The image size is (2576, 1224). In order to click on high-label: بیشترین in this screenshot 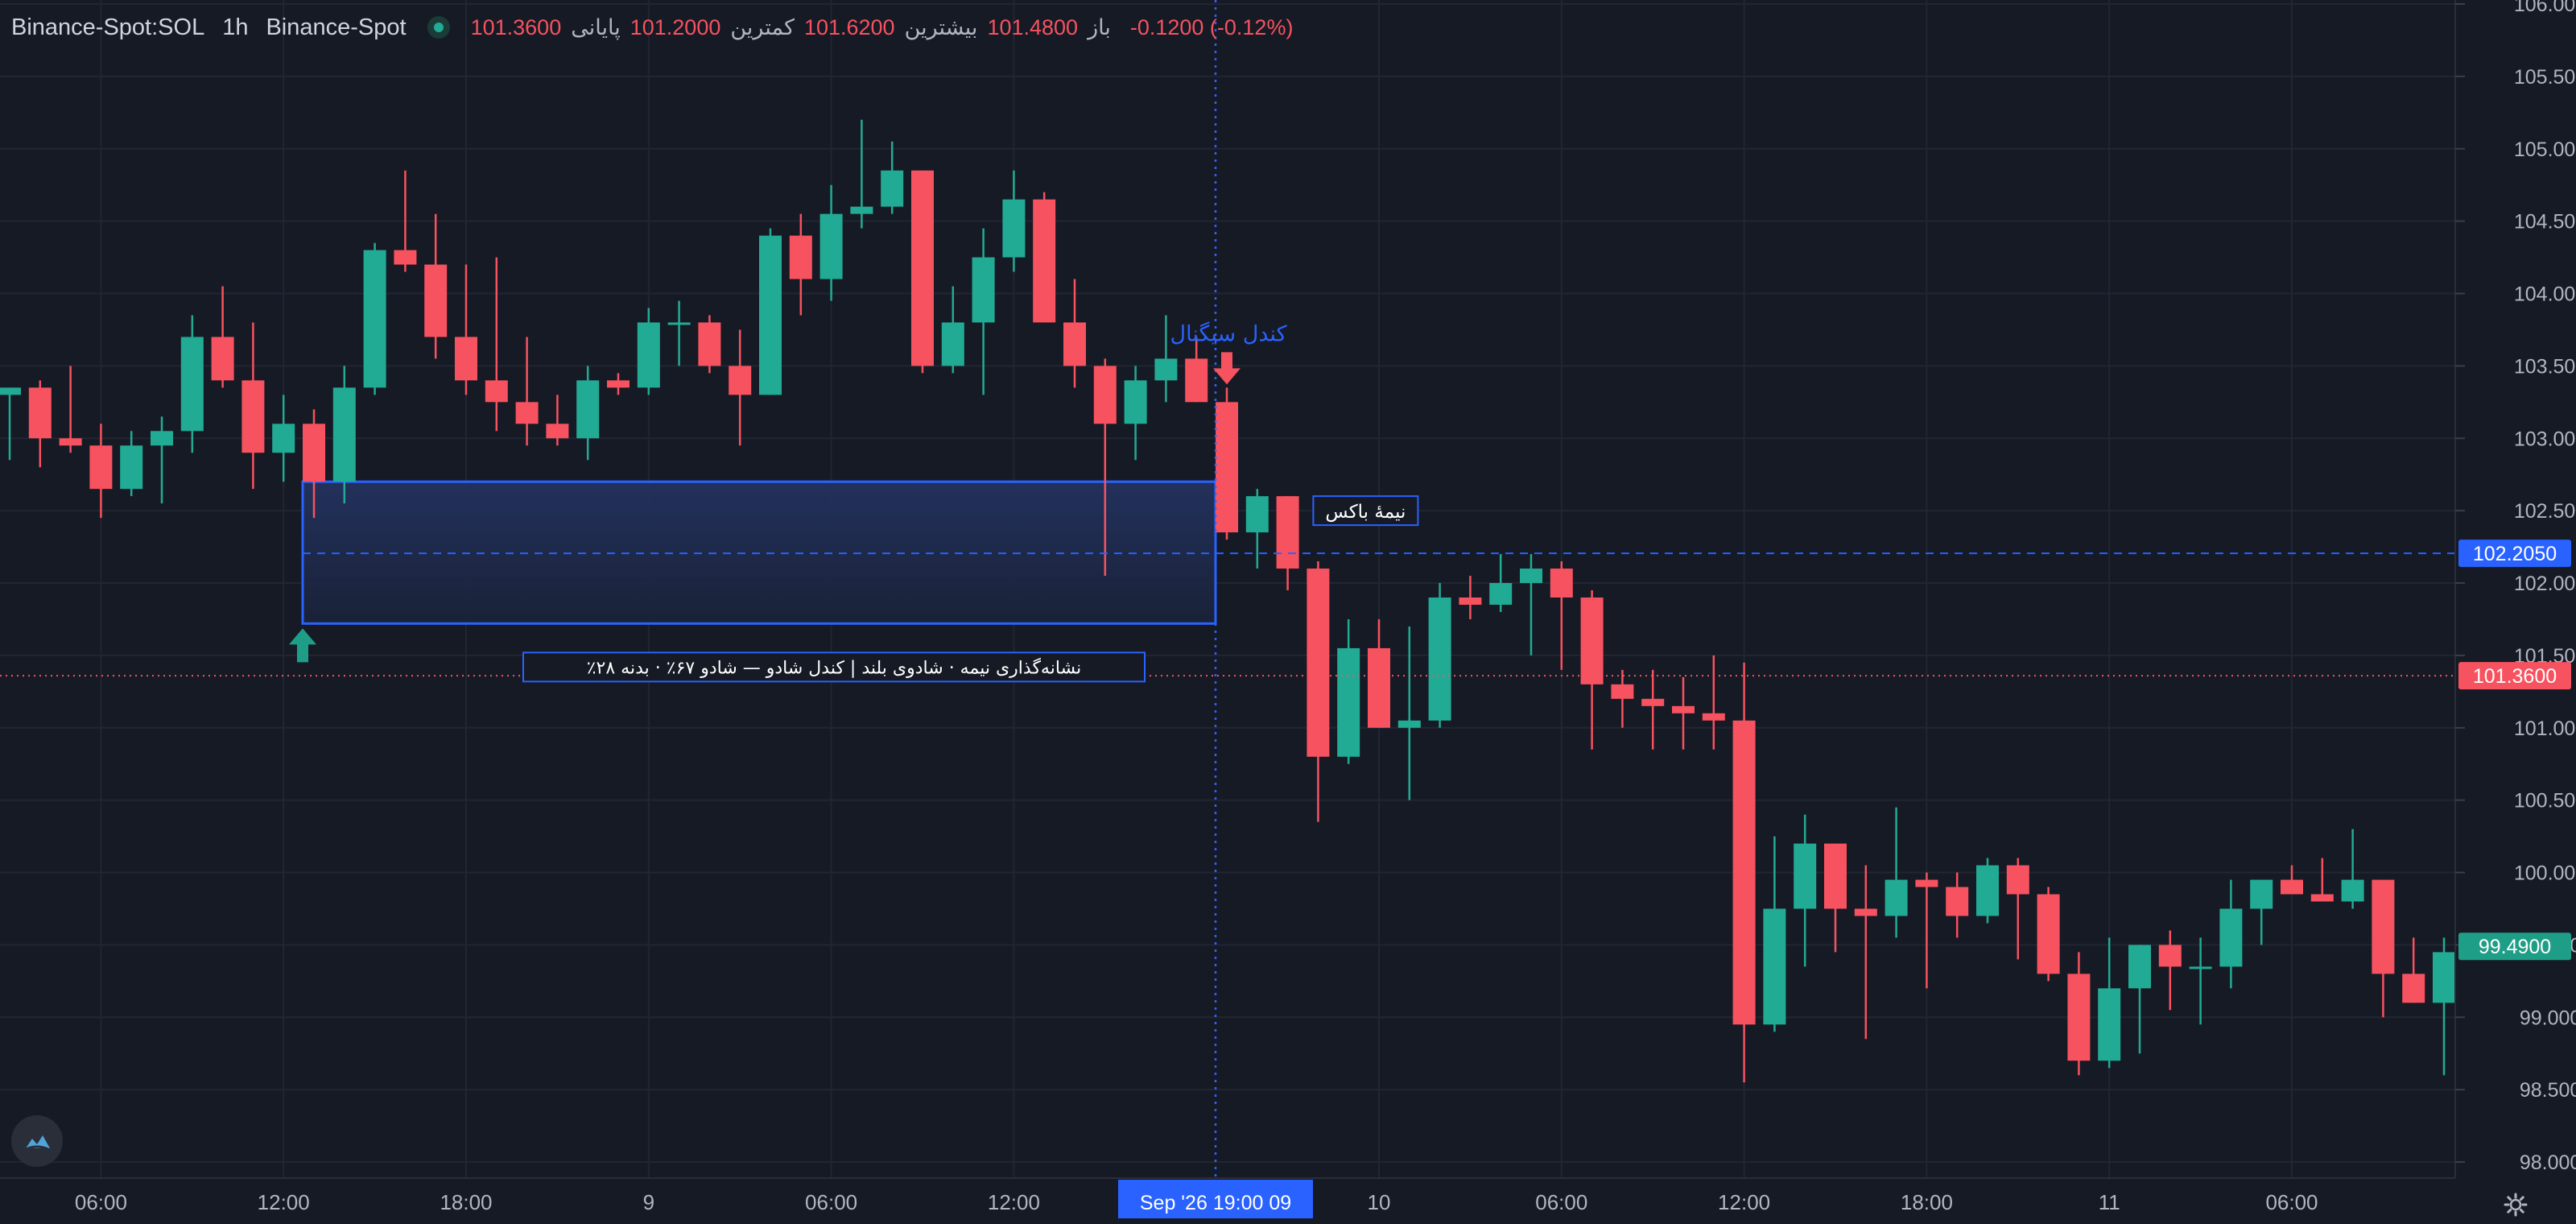, I will do `click(941, 26)`.